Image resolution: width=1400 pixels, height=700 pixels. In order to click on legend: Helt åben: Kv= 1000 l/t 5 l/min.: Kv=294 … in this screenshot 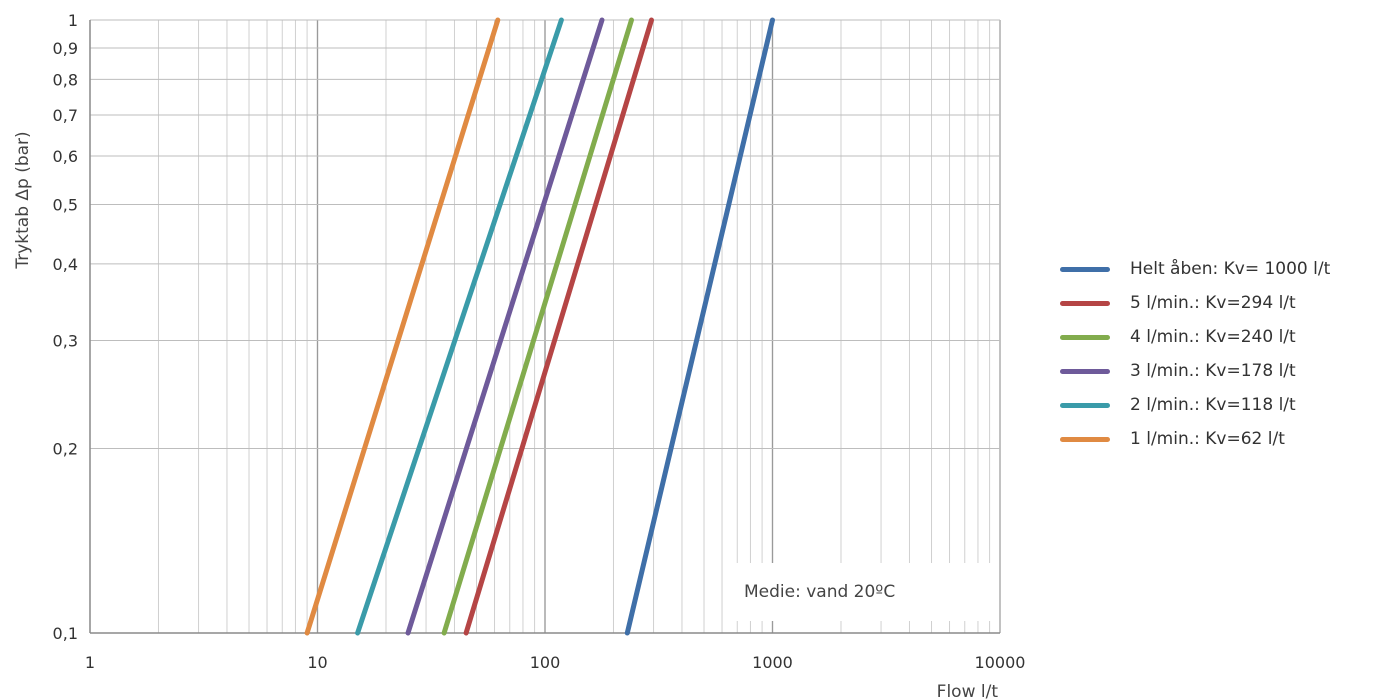, I will do `click(1195, 354)`.